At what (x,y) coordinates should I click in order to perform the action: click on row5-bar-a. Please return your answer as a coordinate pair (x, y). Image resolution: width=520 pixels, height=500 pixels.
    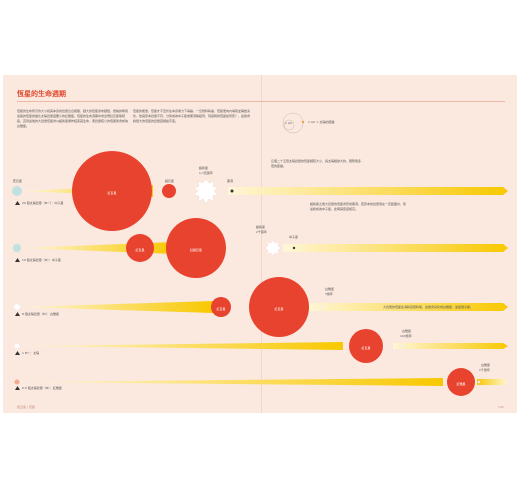
    Looking at the image, I should click on (233, 382).